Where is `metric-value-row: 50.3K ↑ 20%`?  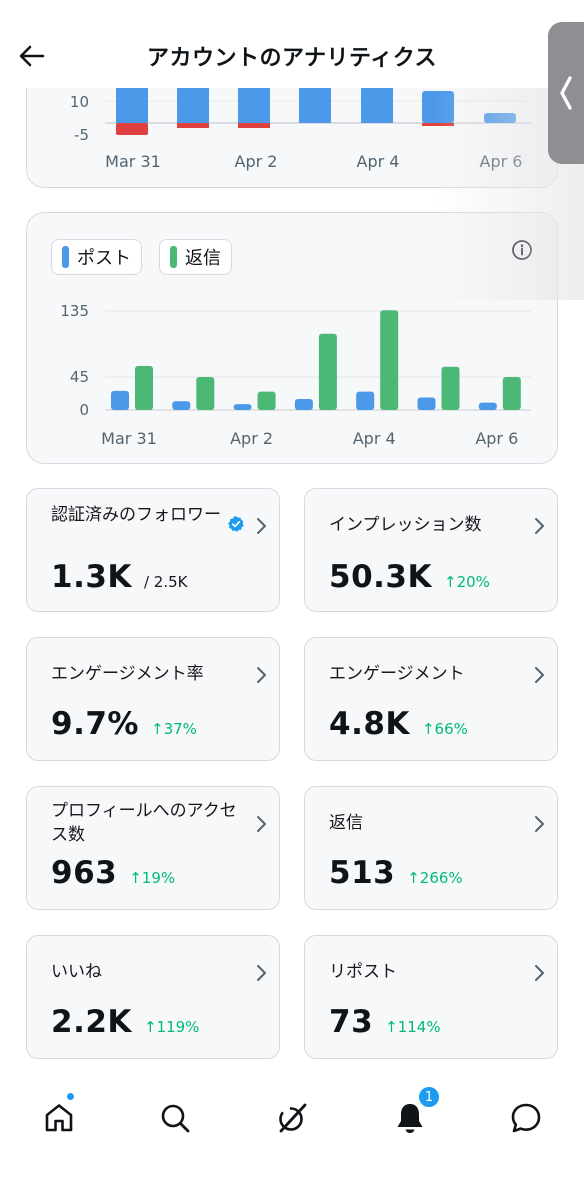
metric-value-row: 50.3K ↑ 20% is located at coordinates (409, 577).